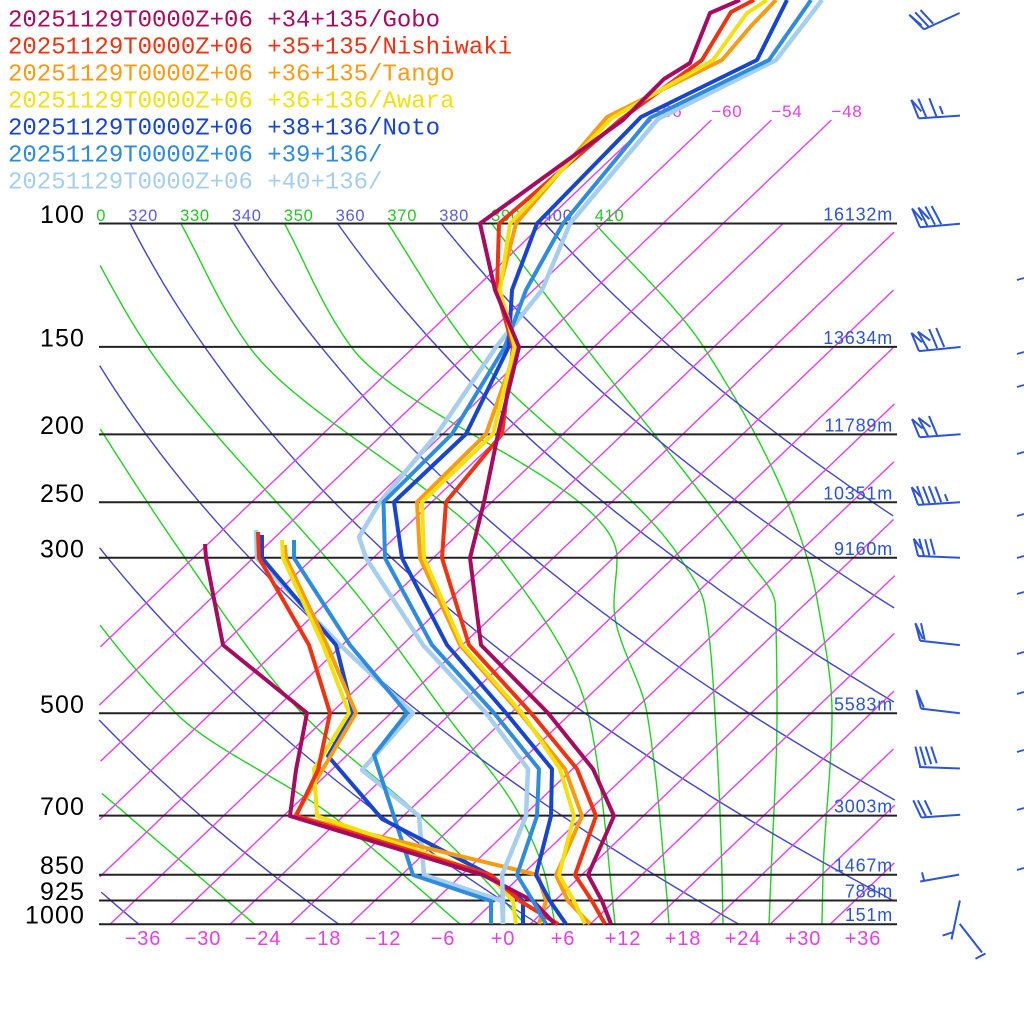 The height and width of the screenshot is (1024, 1024). Describe the element at coordinates (402, 216) in the screenshot. I see `svg-text: 370` at that location.